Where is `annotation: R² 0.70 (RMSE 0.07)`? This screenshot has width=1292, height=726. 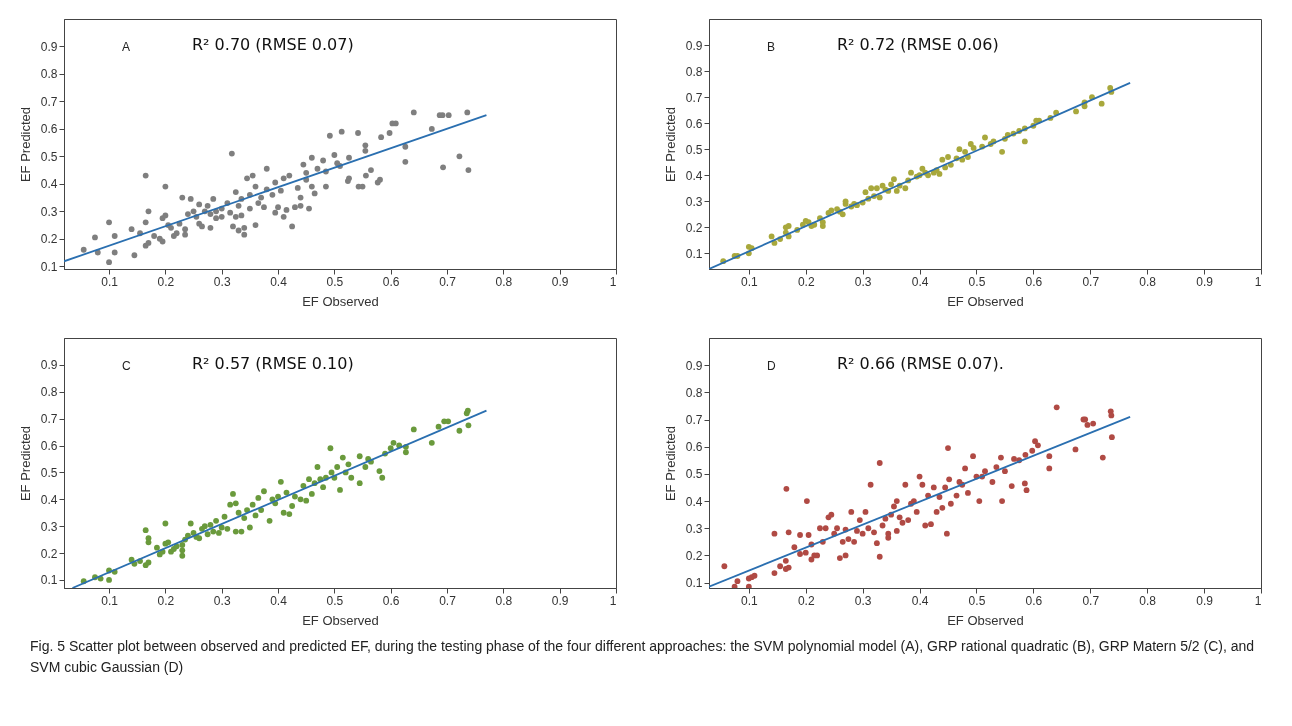 annotation: R² 0.70 (RMSE 0.07) is located at coordinates (273, 44).